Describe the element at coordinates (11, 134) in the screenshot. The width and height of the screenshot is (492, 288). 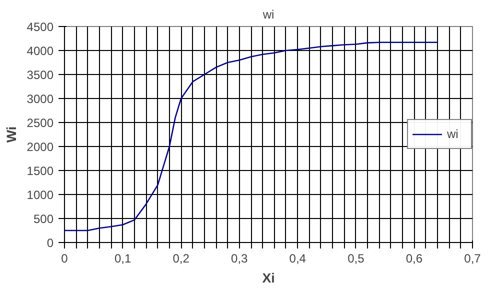
I see `y-axis-title: Wi` at that location.